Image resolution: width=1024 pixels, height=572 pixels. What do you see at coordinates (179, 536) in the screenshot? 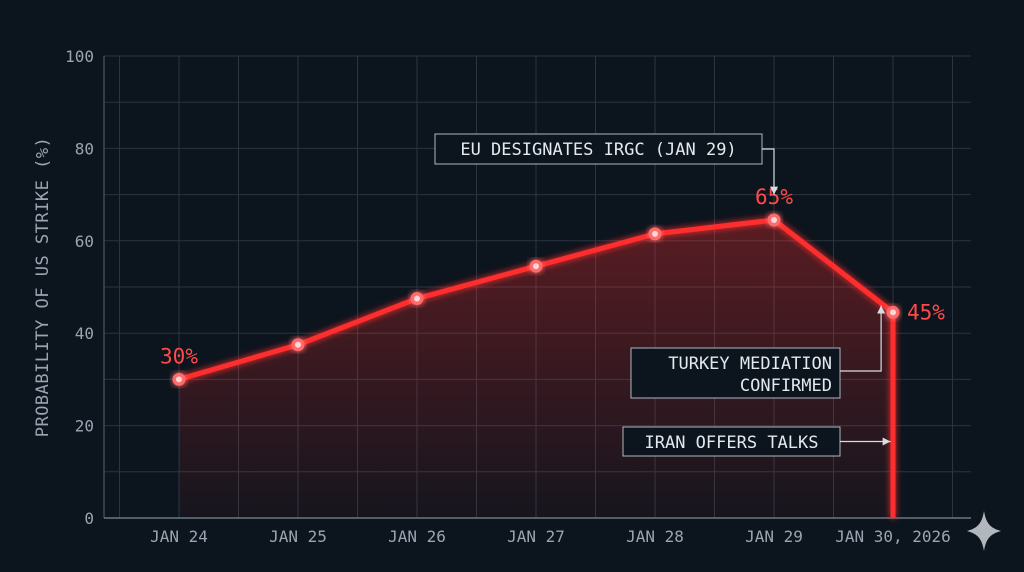
I see `x-tick-label: JAN 24` at bounding box center [179, 536].